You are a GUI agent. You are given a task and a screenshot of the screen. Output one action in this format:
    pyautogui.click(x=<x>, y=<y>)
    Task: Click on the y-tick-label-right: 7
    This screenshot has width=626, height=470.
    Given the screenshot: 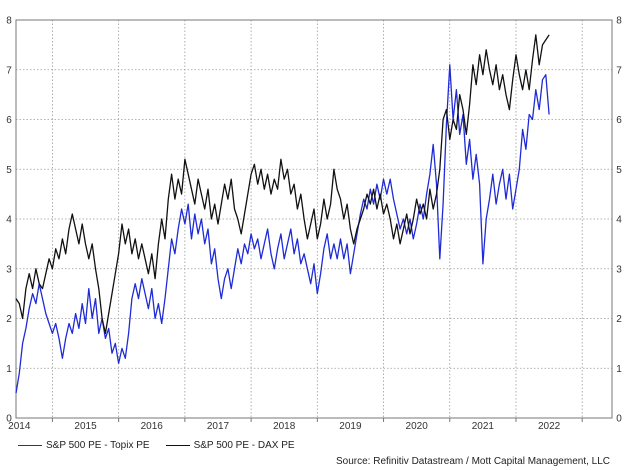 What is the action you would take?
    pyautogui.click(x=619, y=70)
    